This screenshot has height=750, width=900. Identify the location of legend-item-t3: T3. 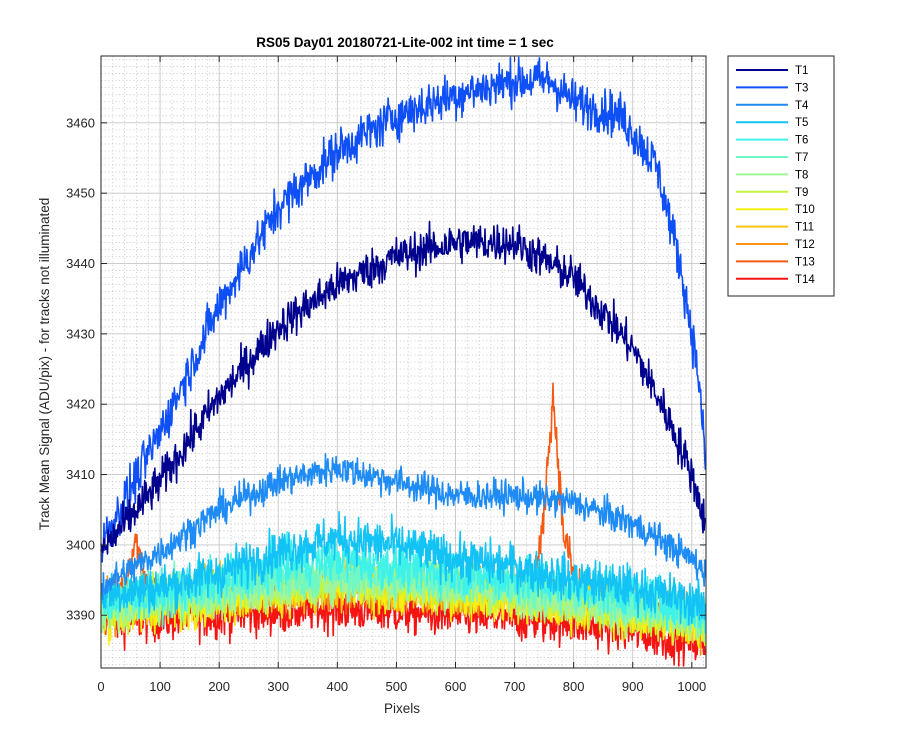
(772, 88).